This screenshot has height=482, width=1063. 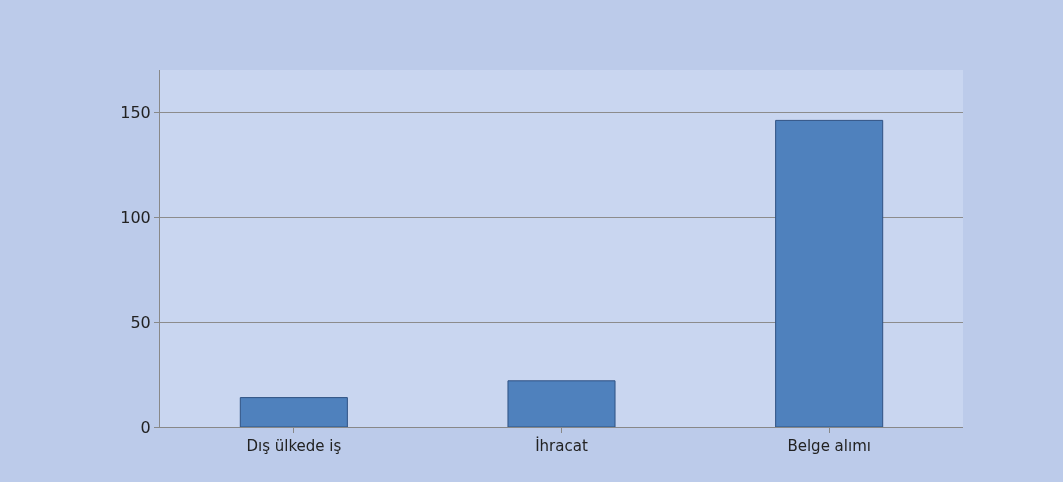 I want to click on y-tick-label: 150, so click(x=135, y=112).